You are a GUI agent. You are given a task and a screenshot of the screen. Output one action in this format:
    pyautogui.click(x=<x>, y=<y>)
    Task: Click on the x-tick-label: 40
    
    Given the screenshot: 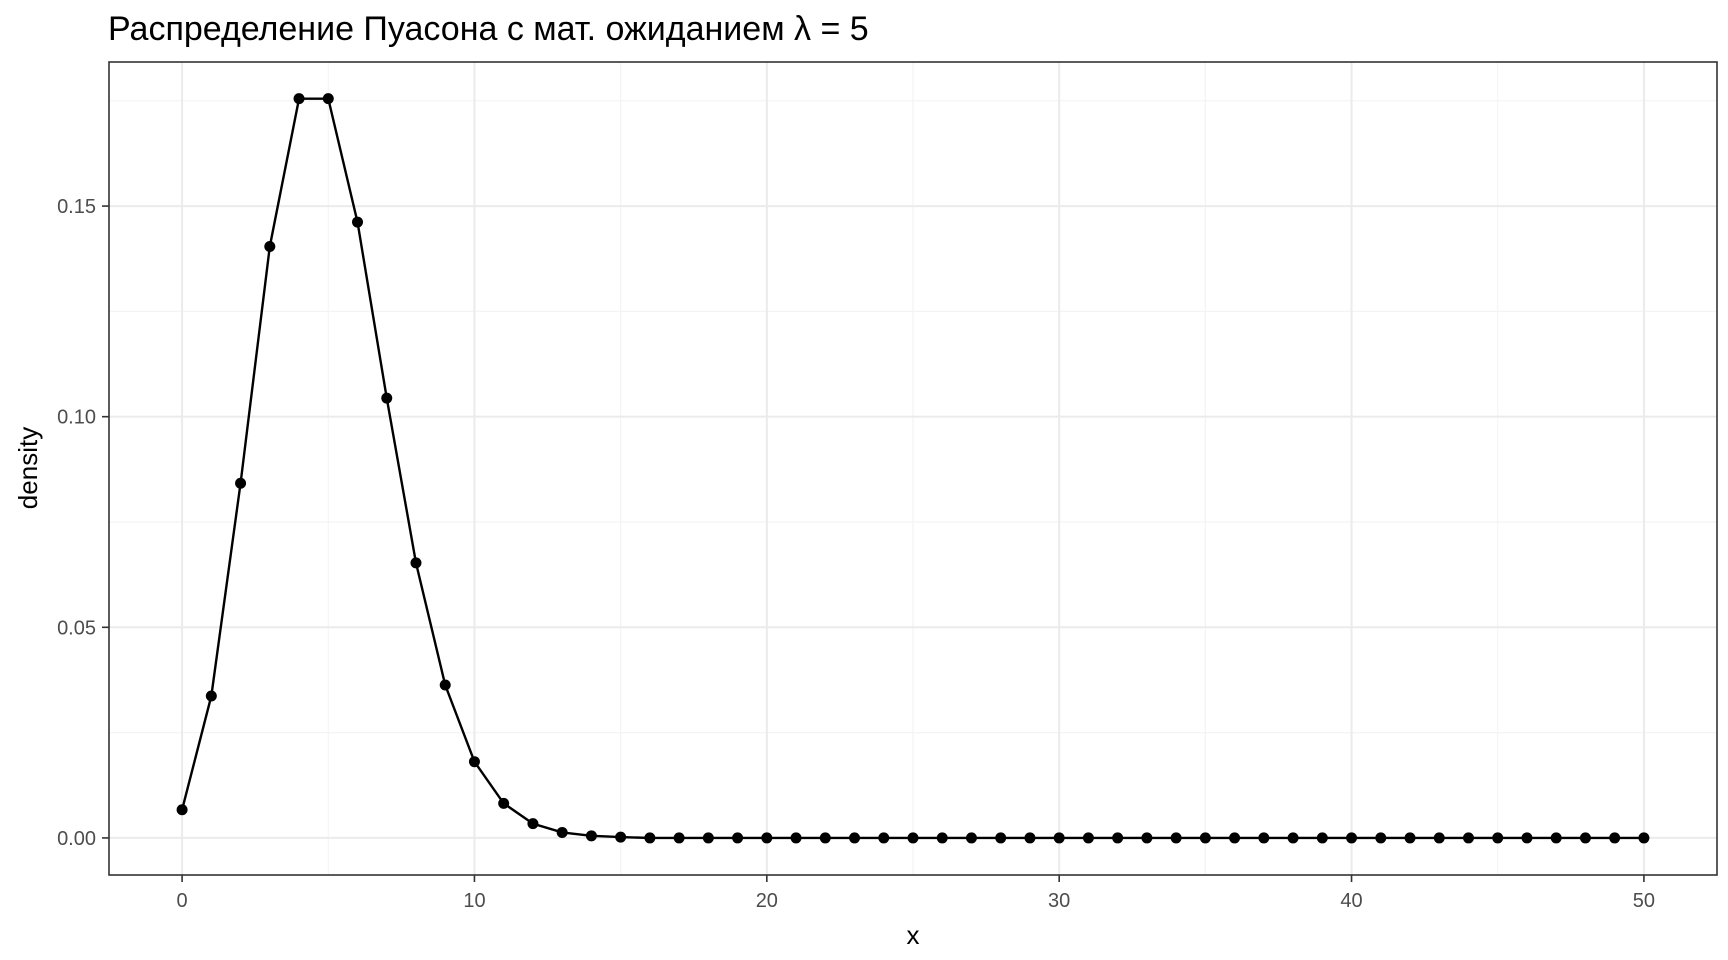 What is the action you would take?
    pyautogui.click(x=1351, y=901)
    